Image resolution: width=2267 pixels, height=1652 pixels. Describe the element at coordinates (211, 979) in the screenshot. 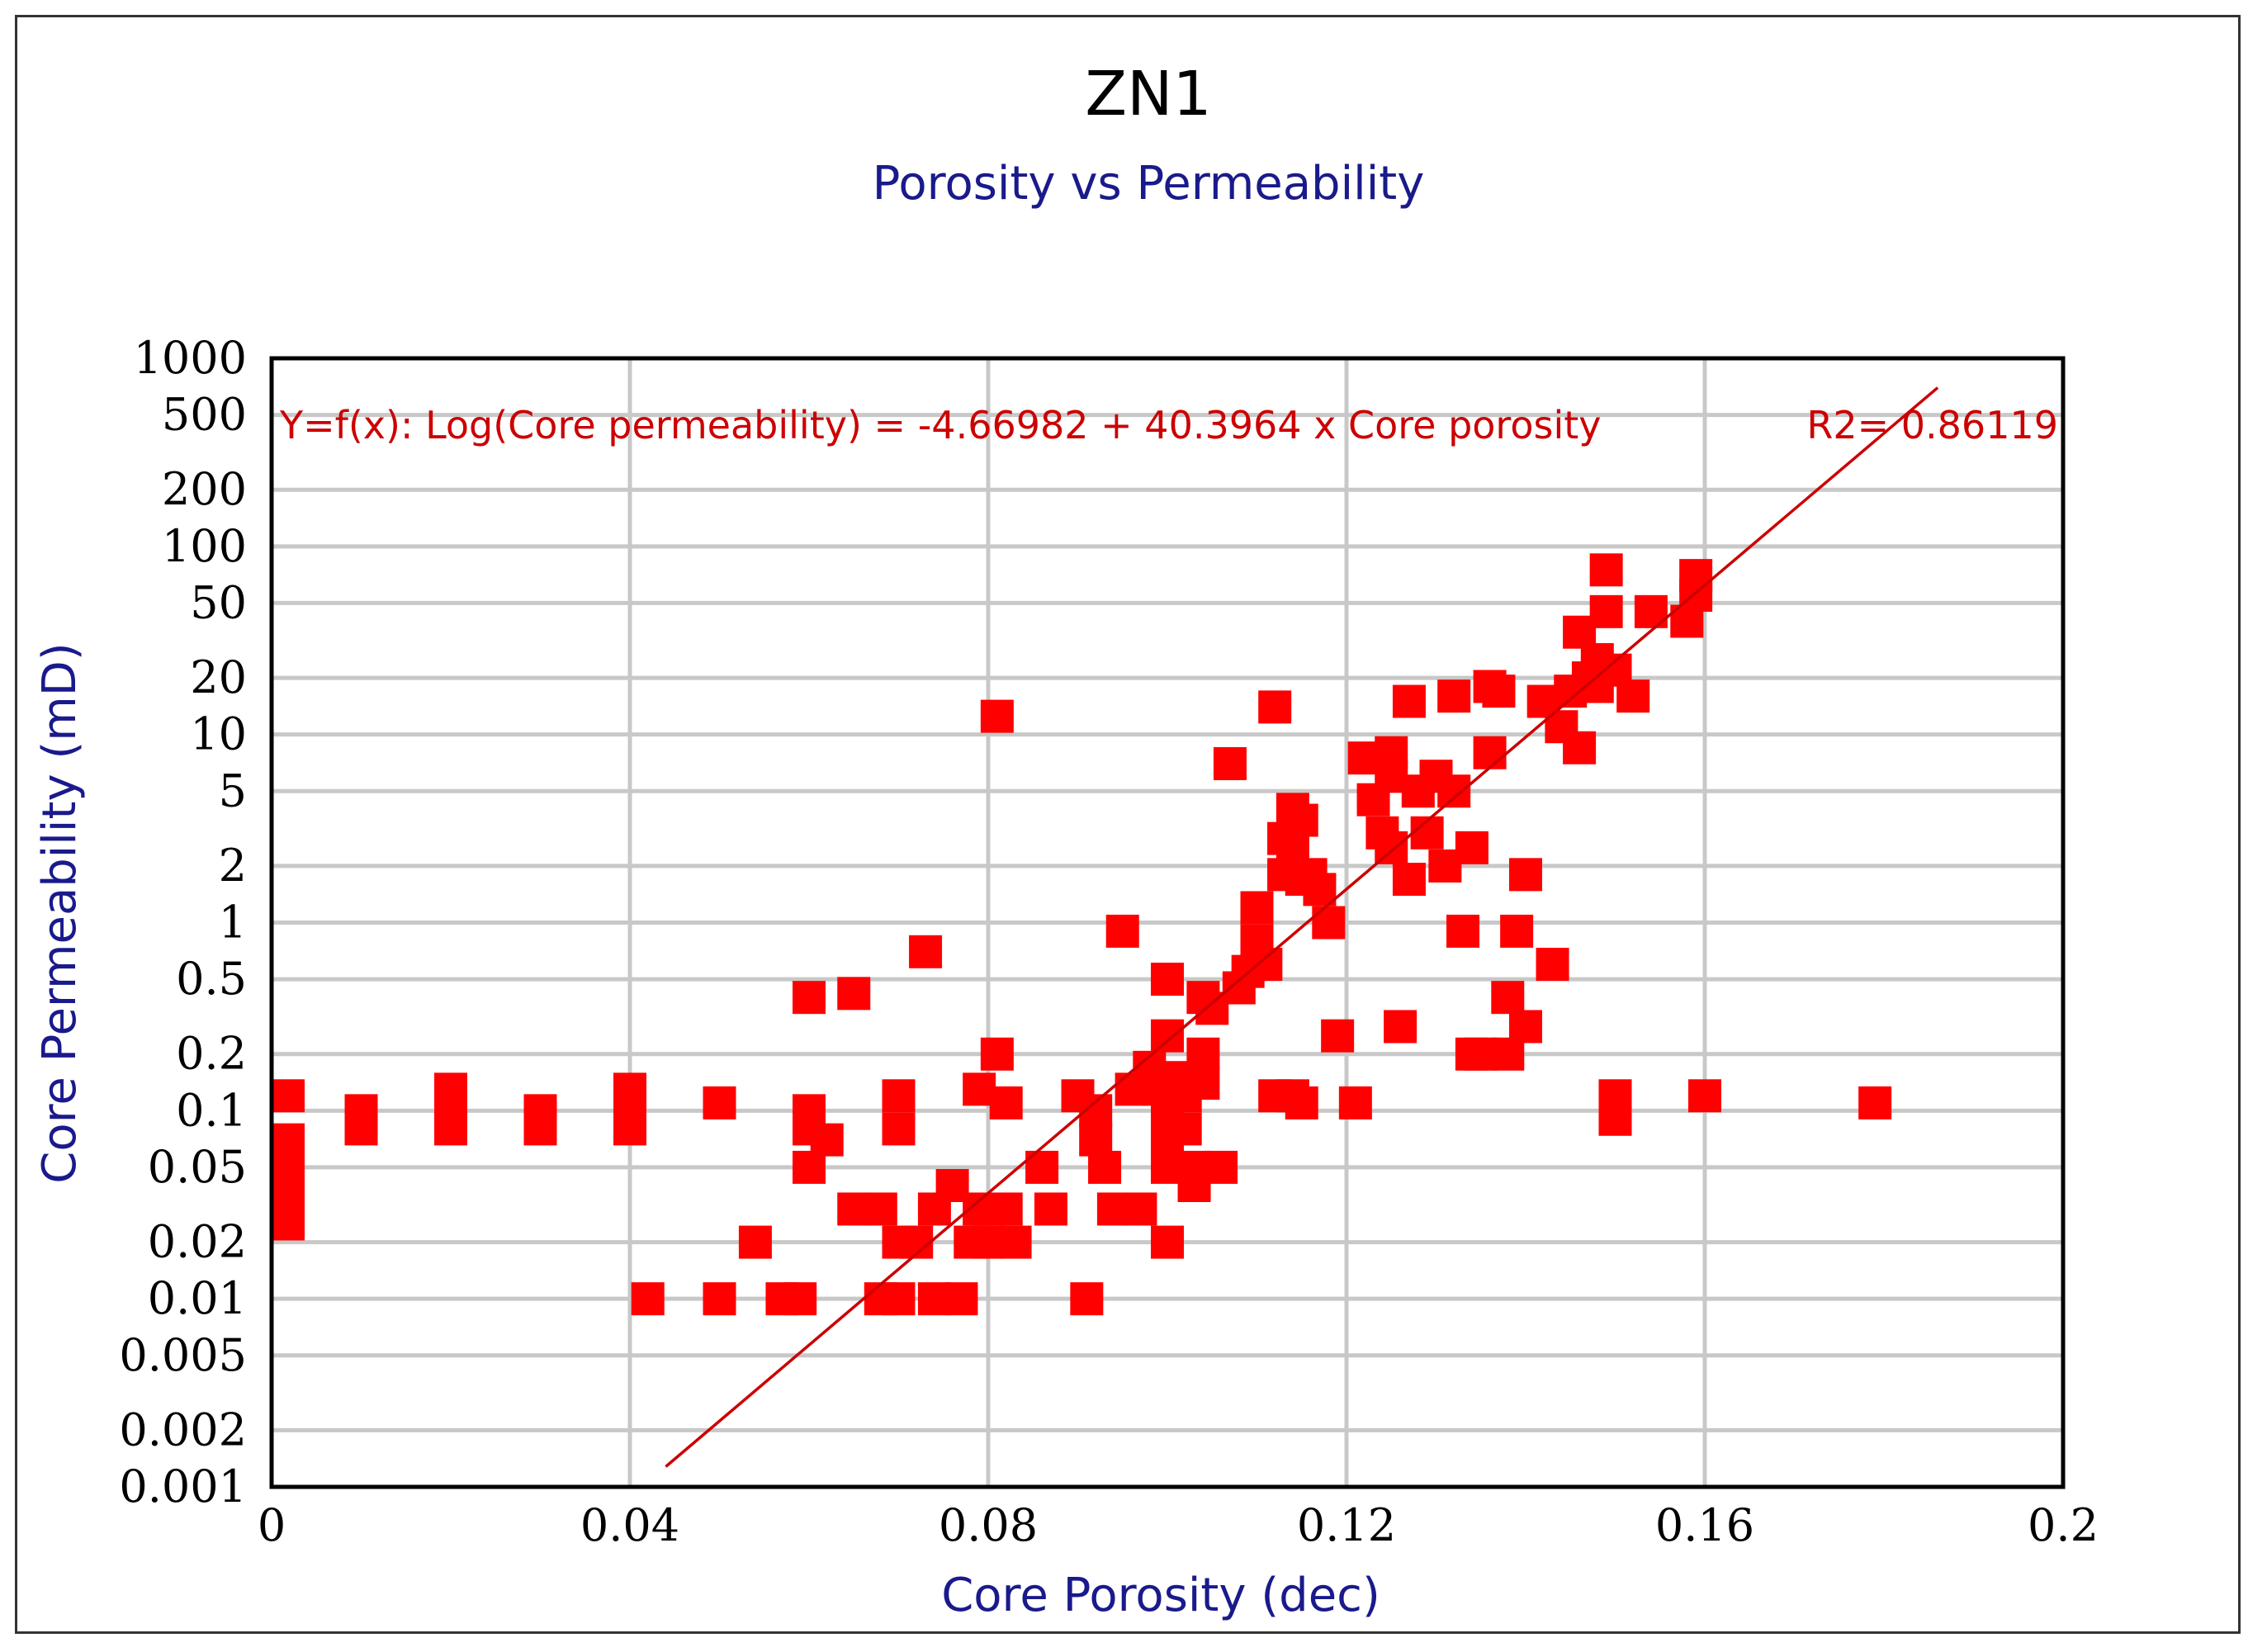

I see `y-tick-label: 0.5` at that location.